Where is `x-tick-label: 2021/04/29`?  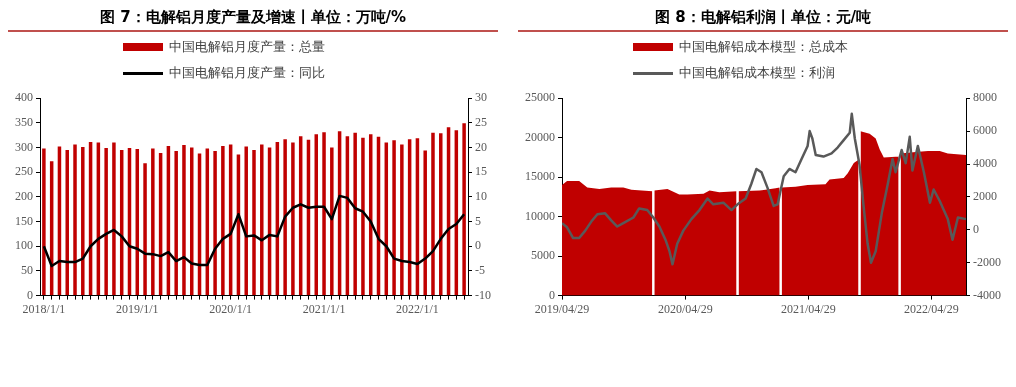
x-tick-label: 2021/04/29 is located at coordinates (808, 308).